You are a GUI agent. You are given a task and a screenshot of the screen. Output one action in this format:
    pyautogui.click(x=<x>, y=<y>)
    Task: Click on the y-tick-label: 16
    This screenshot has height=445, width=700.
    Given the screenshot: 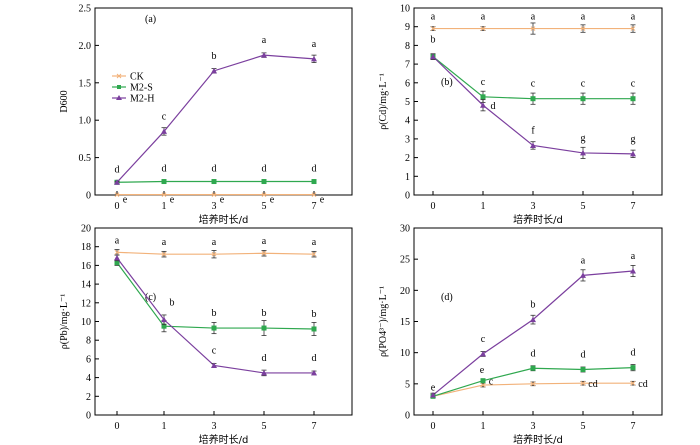 What is the action you would take?
    pyautogui.click(x=86, y=266)
    